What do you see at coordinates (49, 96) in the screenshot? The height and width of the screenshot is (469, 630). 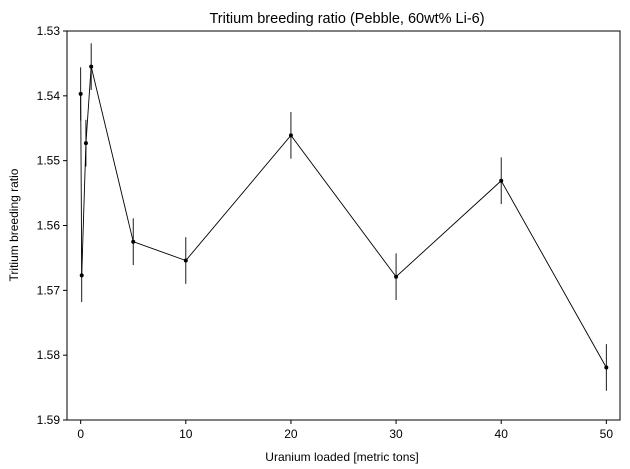 I see `y-tick-label: 1.54` at bounding box center [49, 96].